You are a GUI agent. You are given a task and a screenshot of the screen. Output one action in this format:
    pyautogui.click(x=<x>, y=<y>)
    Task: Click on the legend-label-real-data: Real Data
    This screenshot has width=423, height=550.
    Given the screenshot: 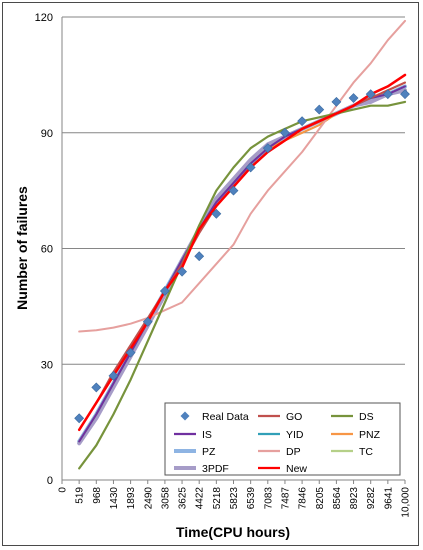 What is the action you would take?
    pyautogui.click(x=225, y=417)
    